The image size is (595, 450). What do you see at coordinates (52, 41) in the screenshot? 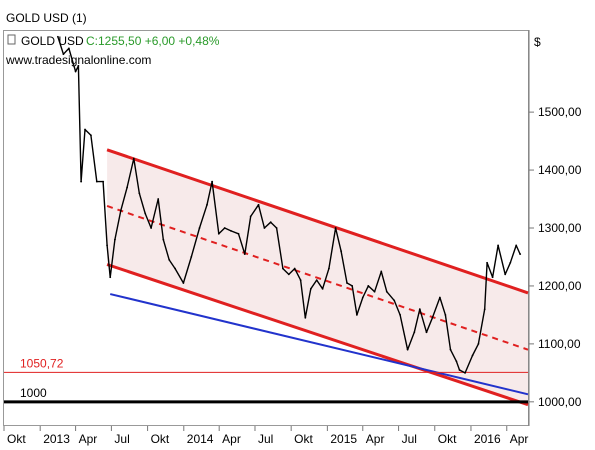
I see `symbol-label: GOLD USD` at bounding box center [52, 41].